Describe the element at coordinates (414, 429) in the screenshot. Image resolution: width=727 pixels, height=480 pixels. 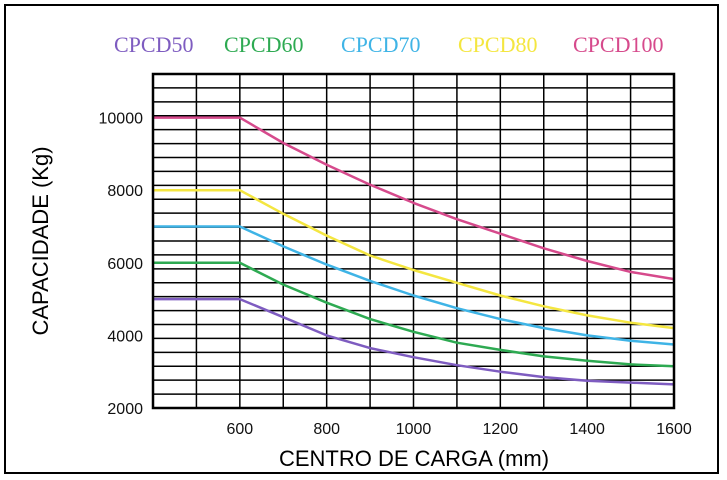
I see `x-tick-label: 1000` at that location.